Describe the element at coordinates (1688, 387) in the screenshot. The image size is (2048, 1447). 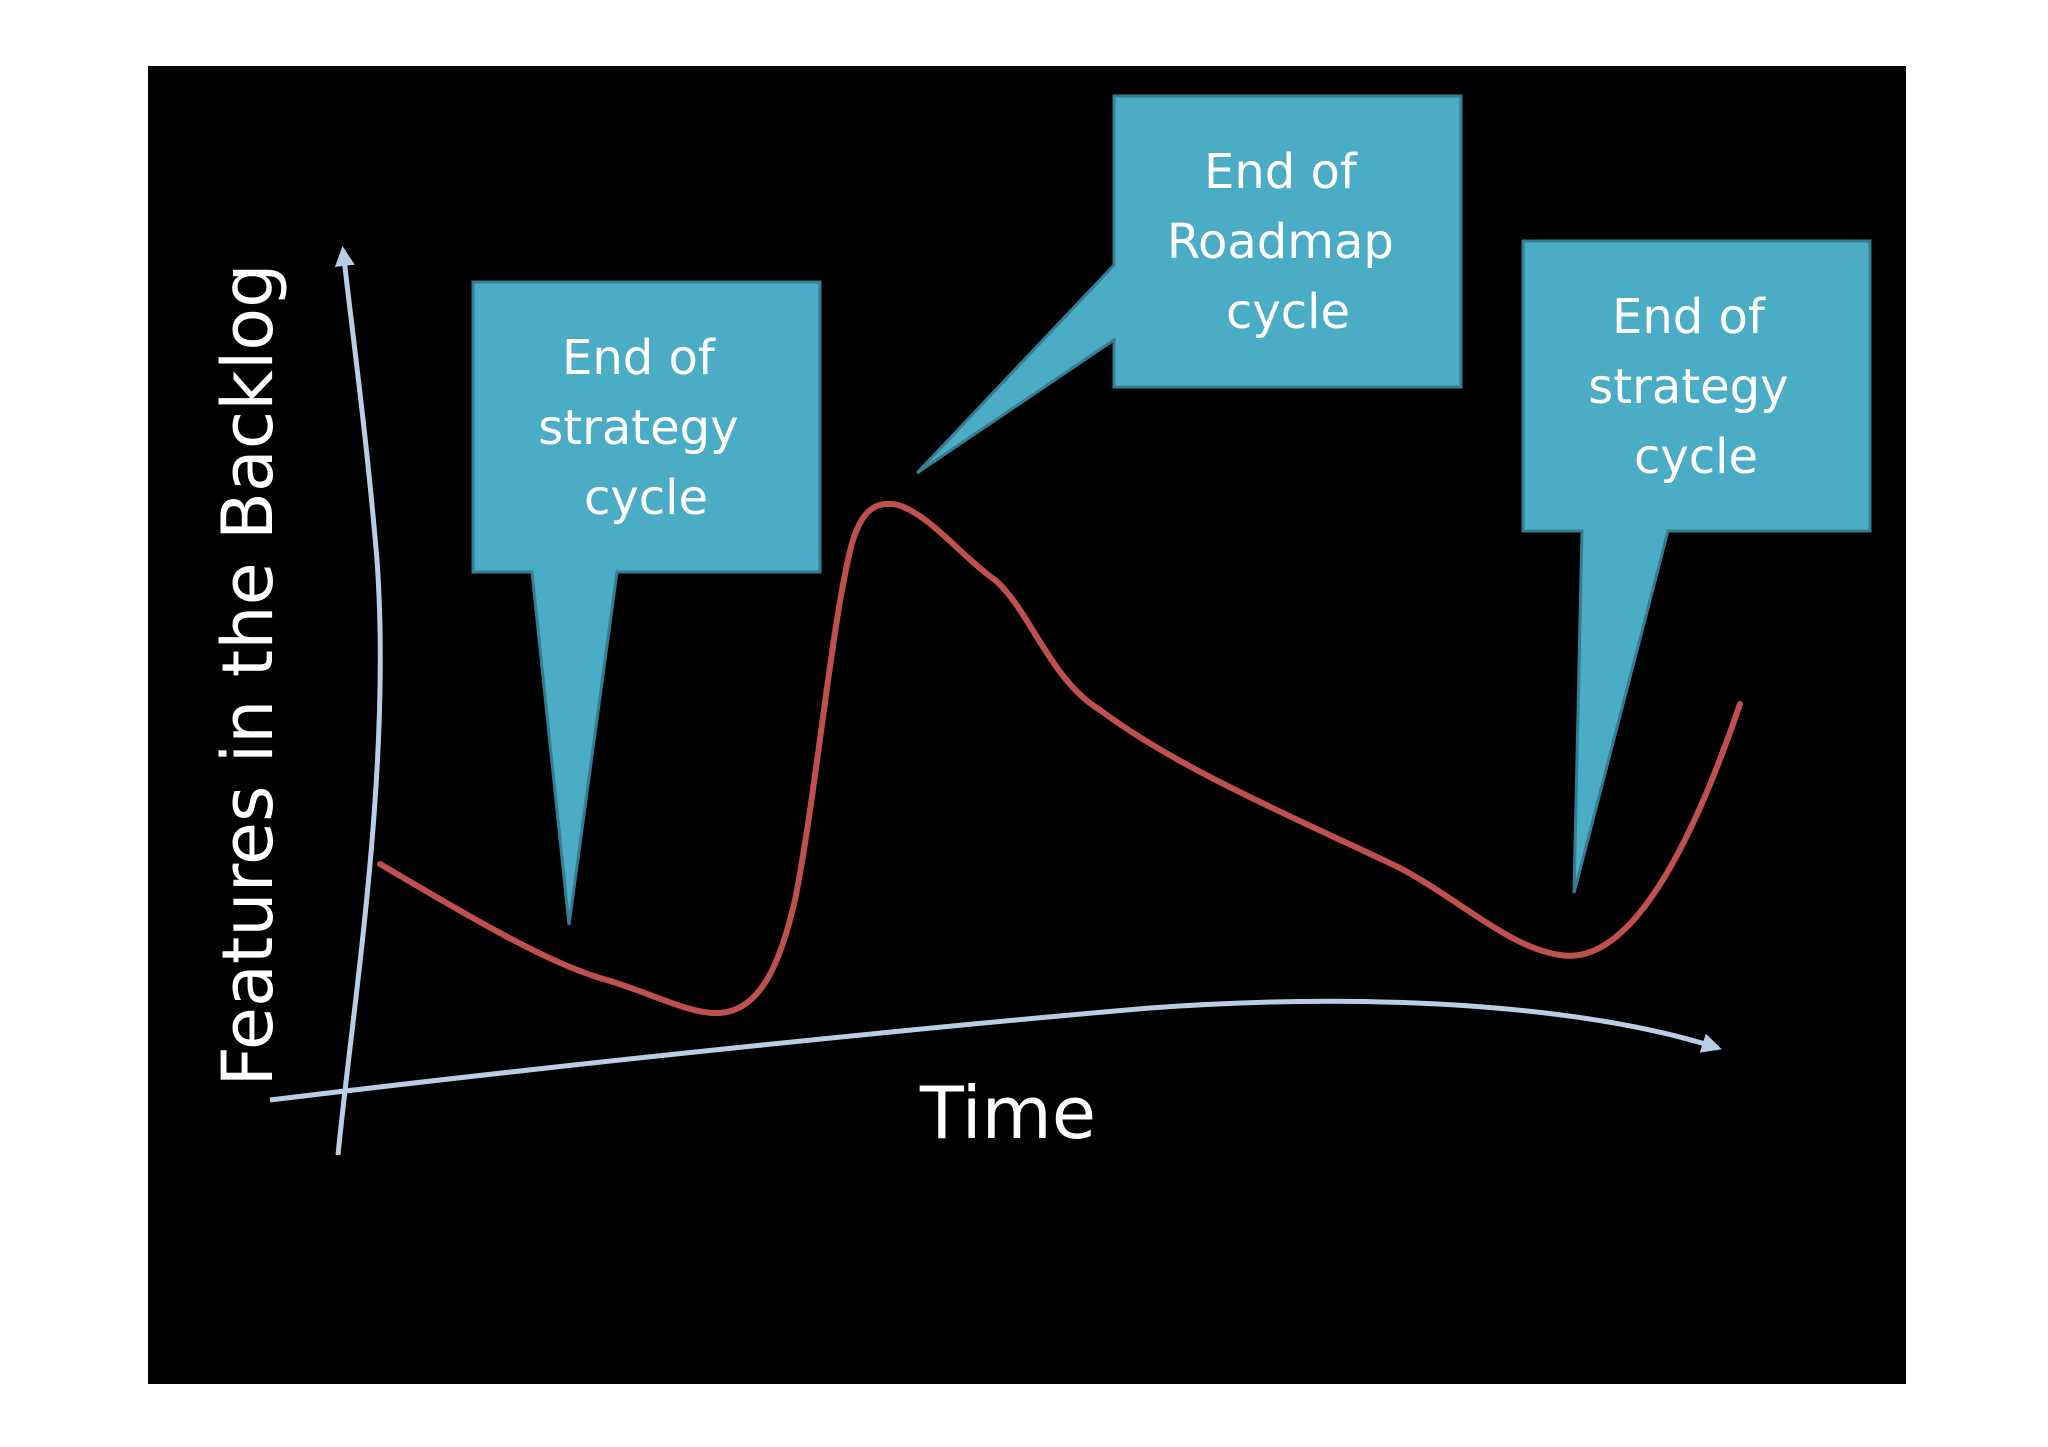
I see `callout-strategy-right-line-2: strategy` at that location.